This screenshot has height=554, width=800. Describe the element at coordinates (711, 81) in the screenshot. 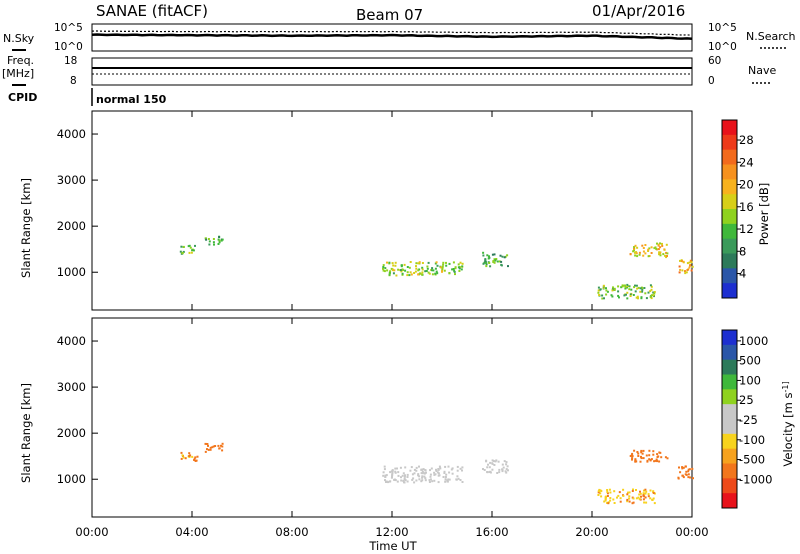

I see `nave-tick-bottom: 0` at that location.